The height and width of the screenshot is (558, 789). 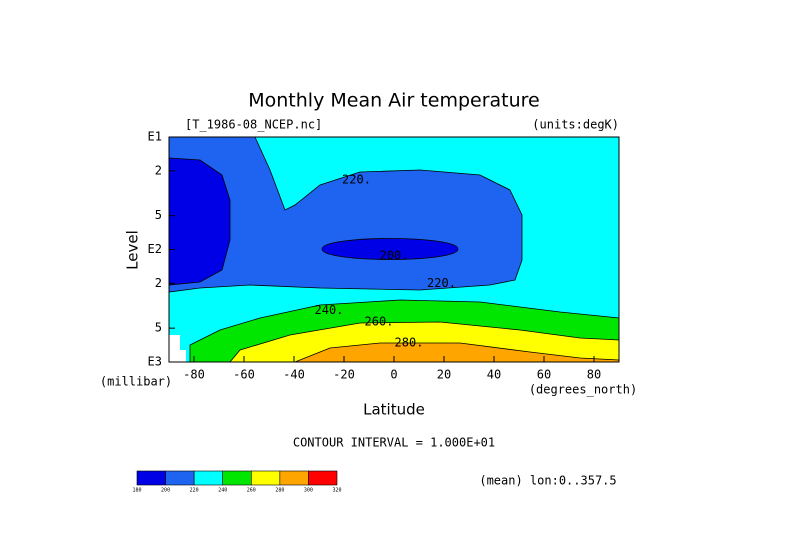 What do you see at coordinates (583, 390) in the screenshot?
I see `x-units: (degrees_north)` at bounding box center [583, 390].